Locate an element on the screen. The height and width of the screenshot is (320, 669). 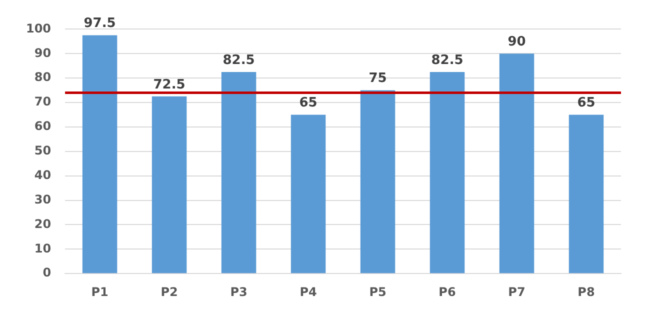
y-tick-label: 10 is located at coordinates (43, 248).